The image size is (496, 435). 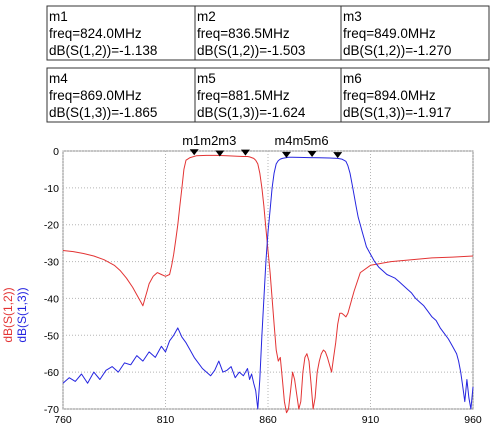 I want to click on y-axis-label: dB(S(1,2)) dB(S(1,3)), so click(x=15, y=314).